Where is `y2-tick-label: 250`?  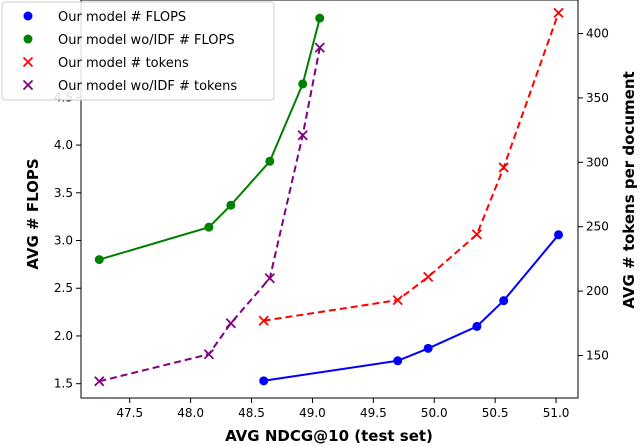 y2-tick-label: 250 is located at coordinates (597, 227).